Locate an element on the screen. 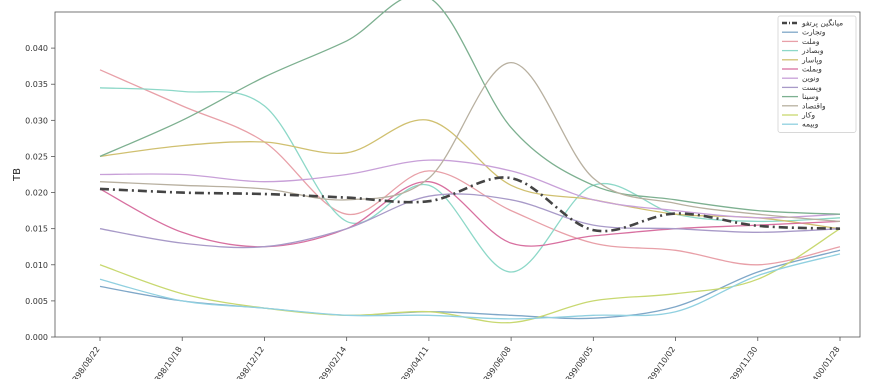 Image resolution: width=876 pixels, height=379 pixels. y-tick-label: 0.000 is located at coordinates (36, 337).